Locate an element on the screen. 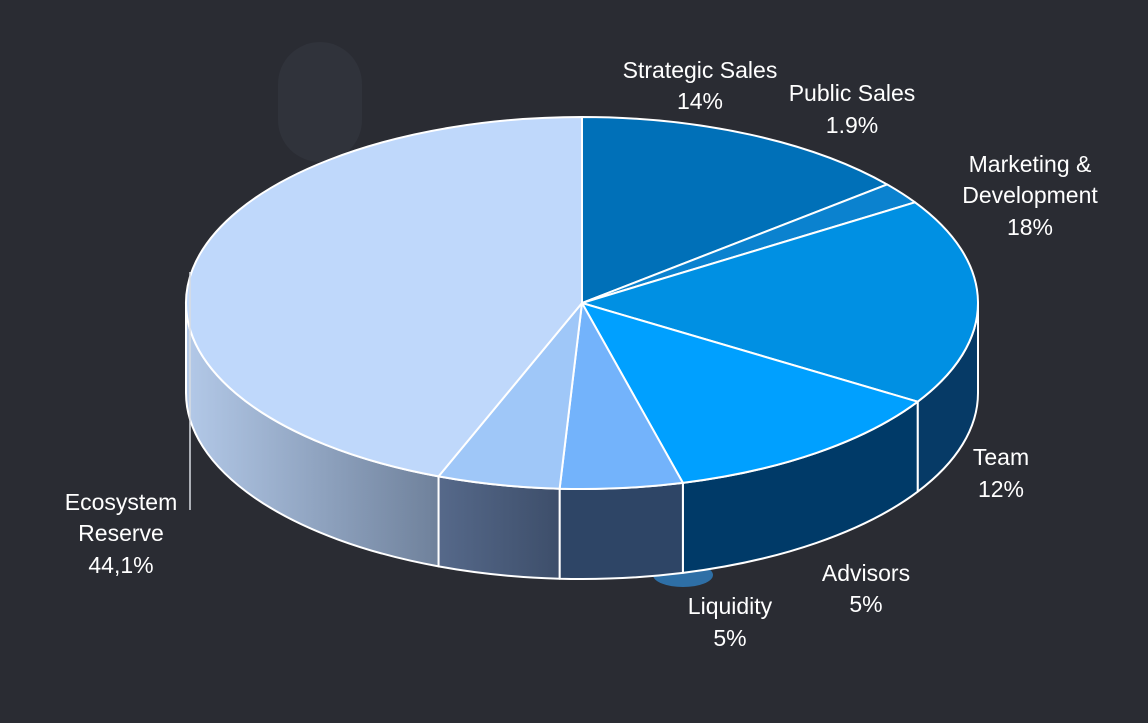  data-label-public-sales: Public Sales 1.9% is located at coordinates (852, 109).